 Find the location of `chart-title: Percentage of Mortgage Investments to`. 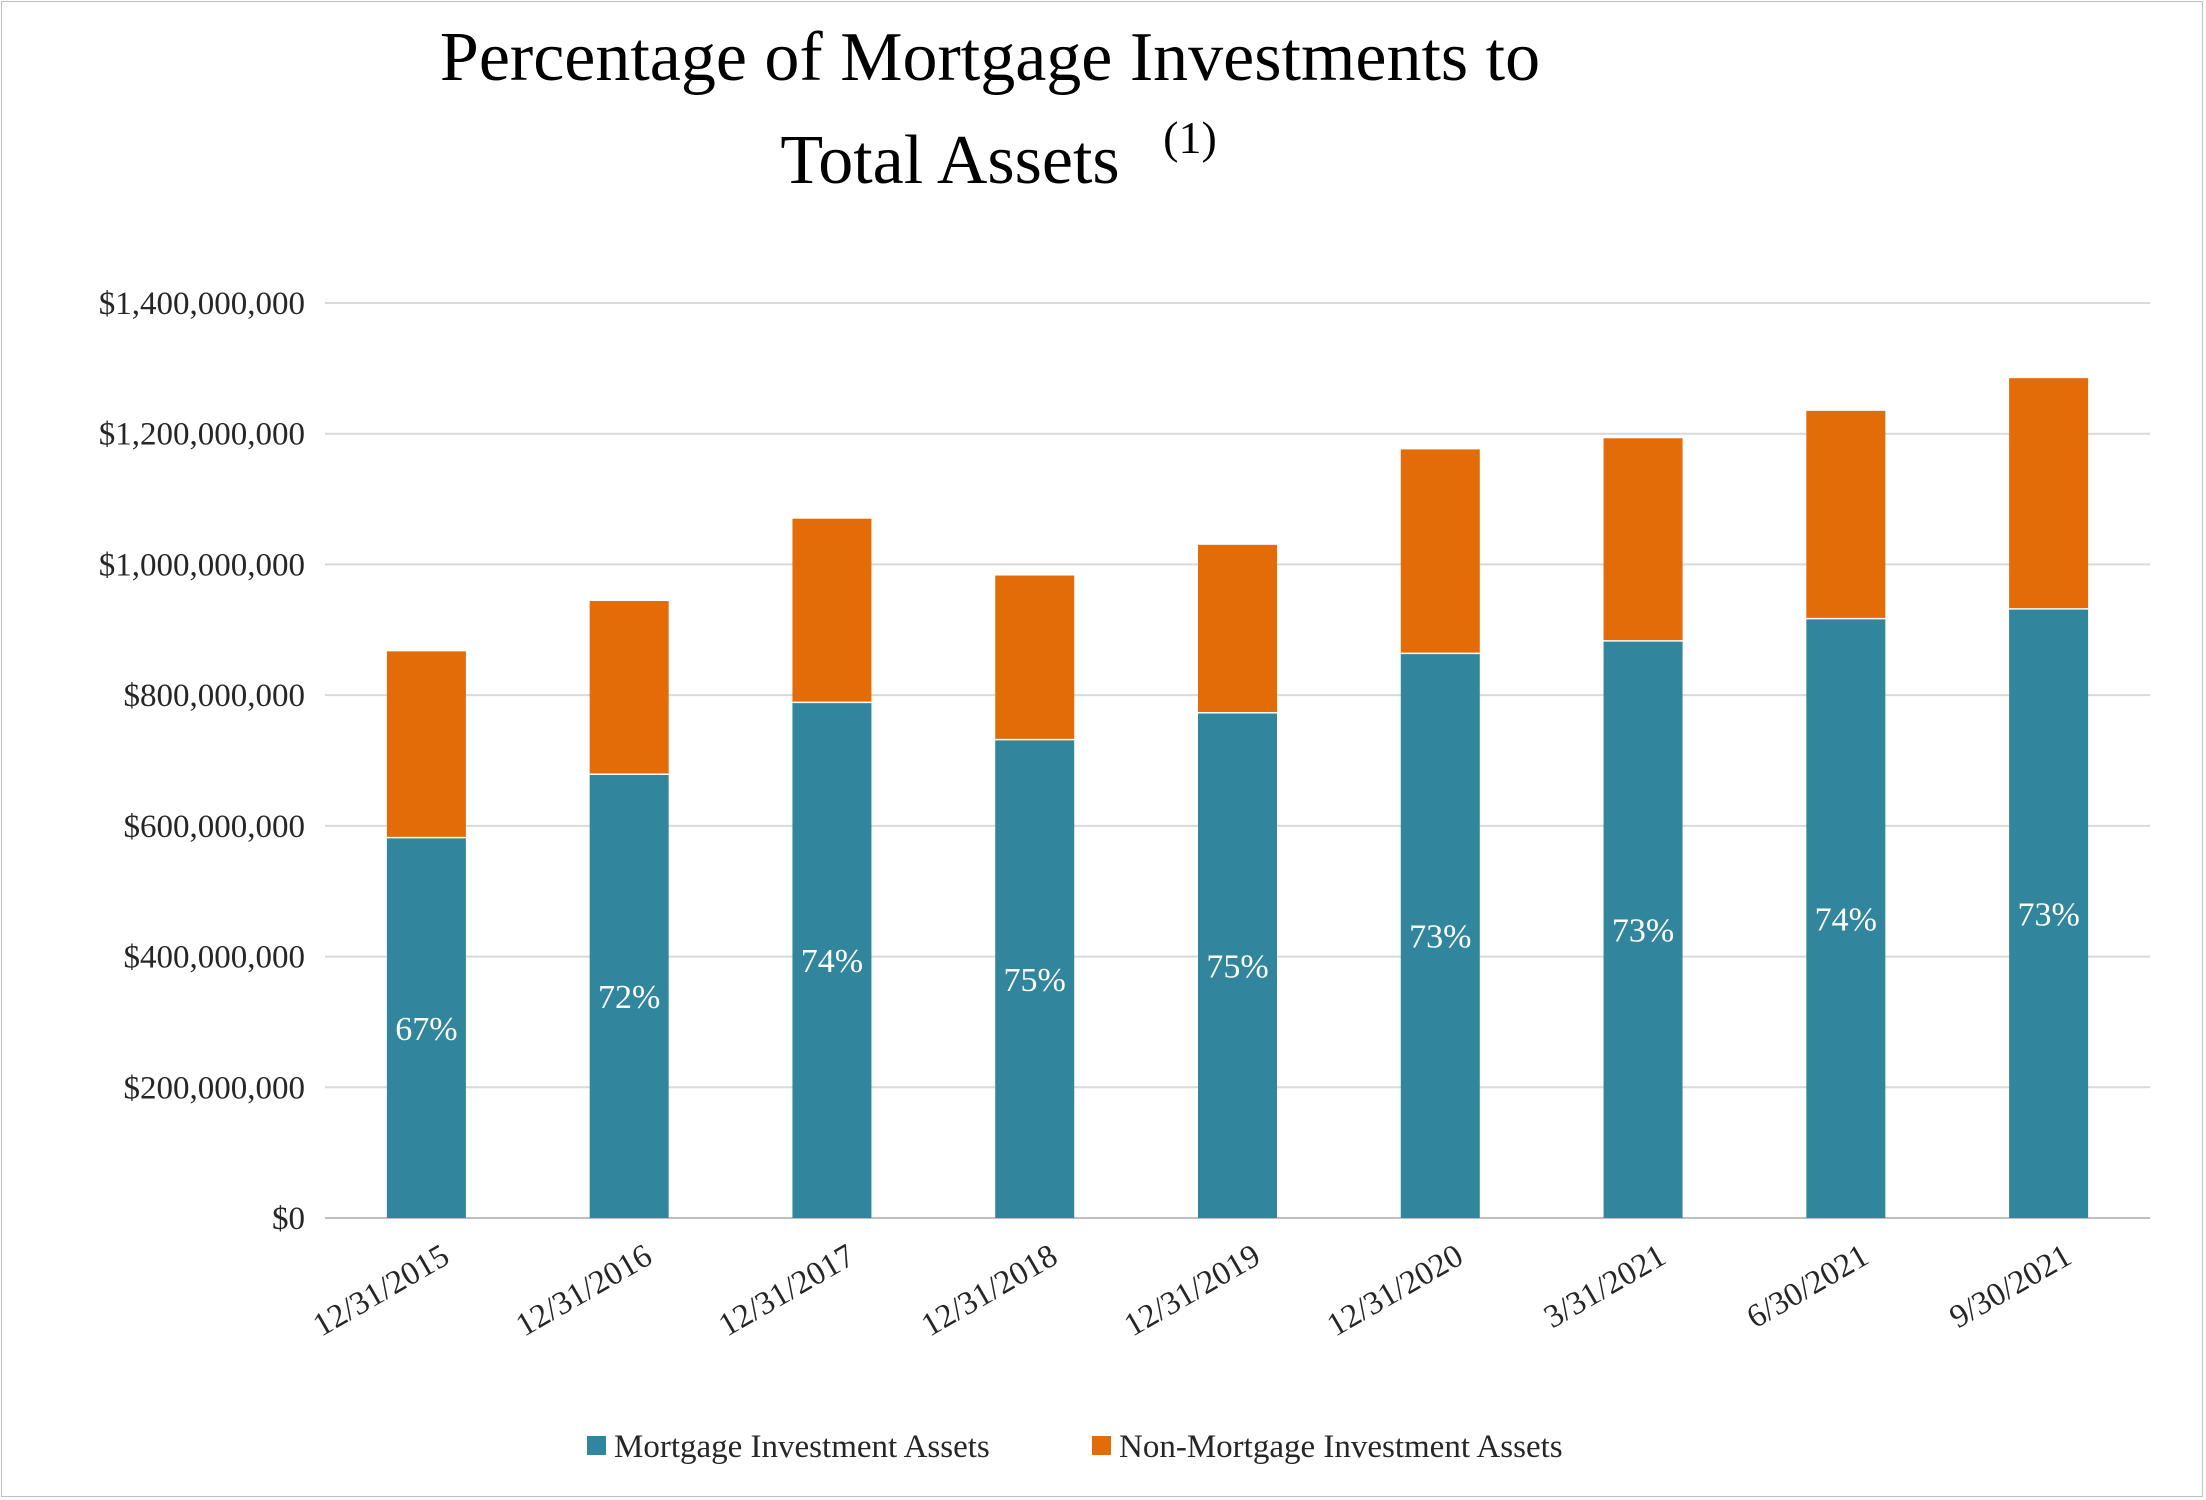

chart-title: Percentage of Mortgage Investments to is located at coordinates (990, 57).